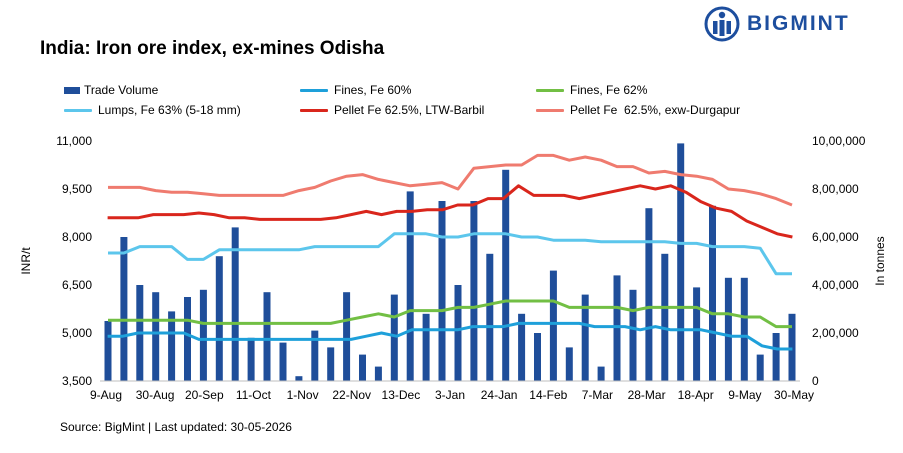  I want to click on legend-item-fines-60: Fines, Fe 60%, so click(355, 90).